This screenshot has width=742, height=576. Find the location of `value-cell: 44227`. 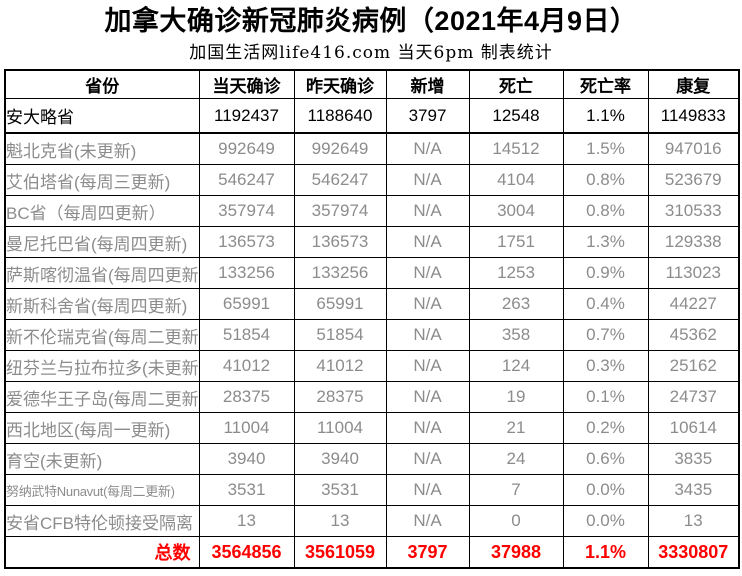

value-cell: 44227 is located at coordinates (693, 304).